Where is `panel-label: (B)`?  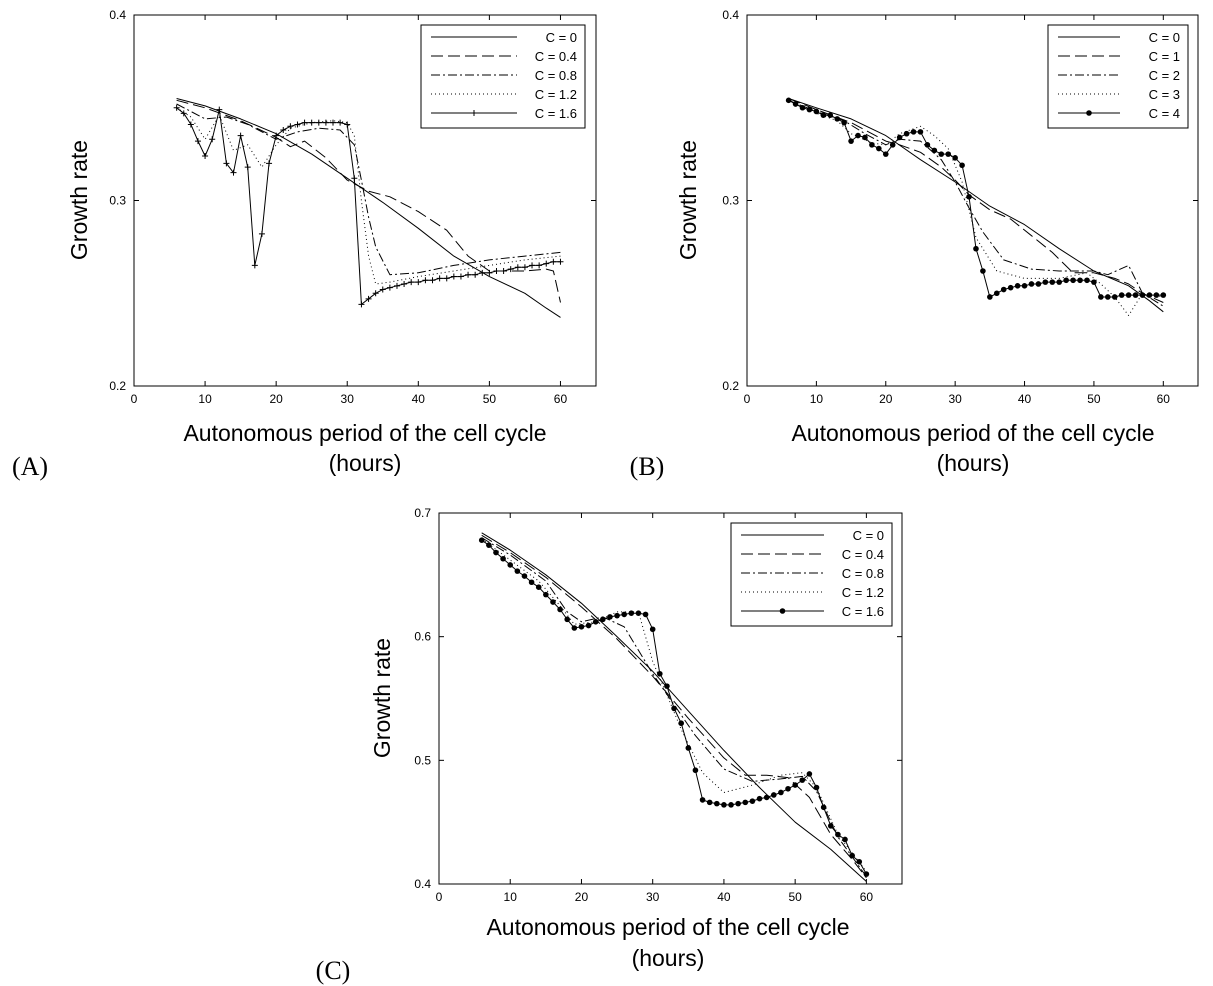 panel-label: (B) is located at coordinates (647, 466).